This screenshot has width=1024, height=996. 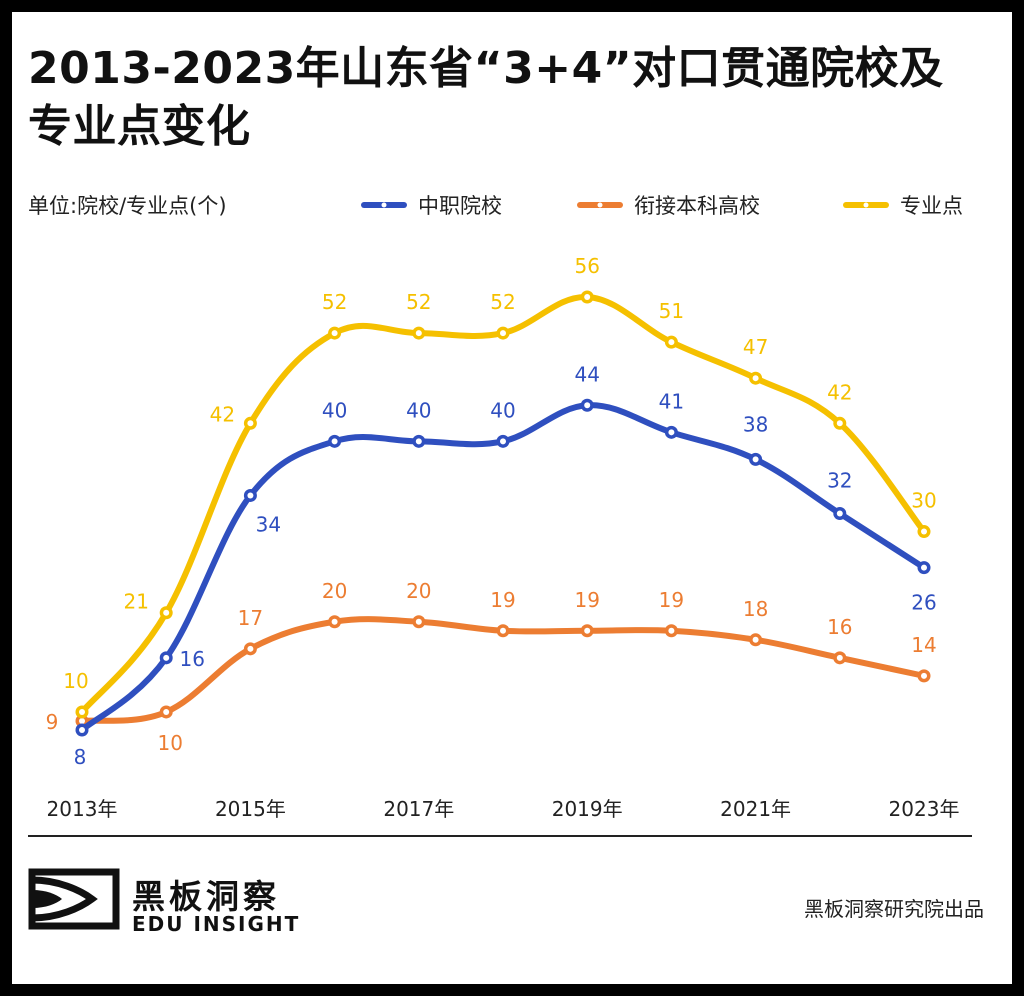 What do you see at coordinates (931, 206) in the screenshot?
I see `legend-label: 专业点` at bounding box center [931, 206].